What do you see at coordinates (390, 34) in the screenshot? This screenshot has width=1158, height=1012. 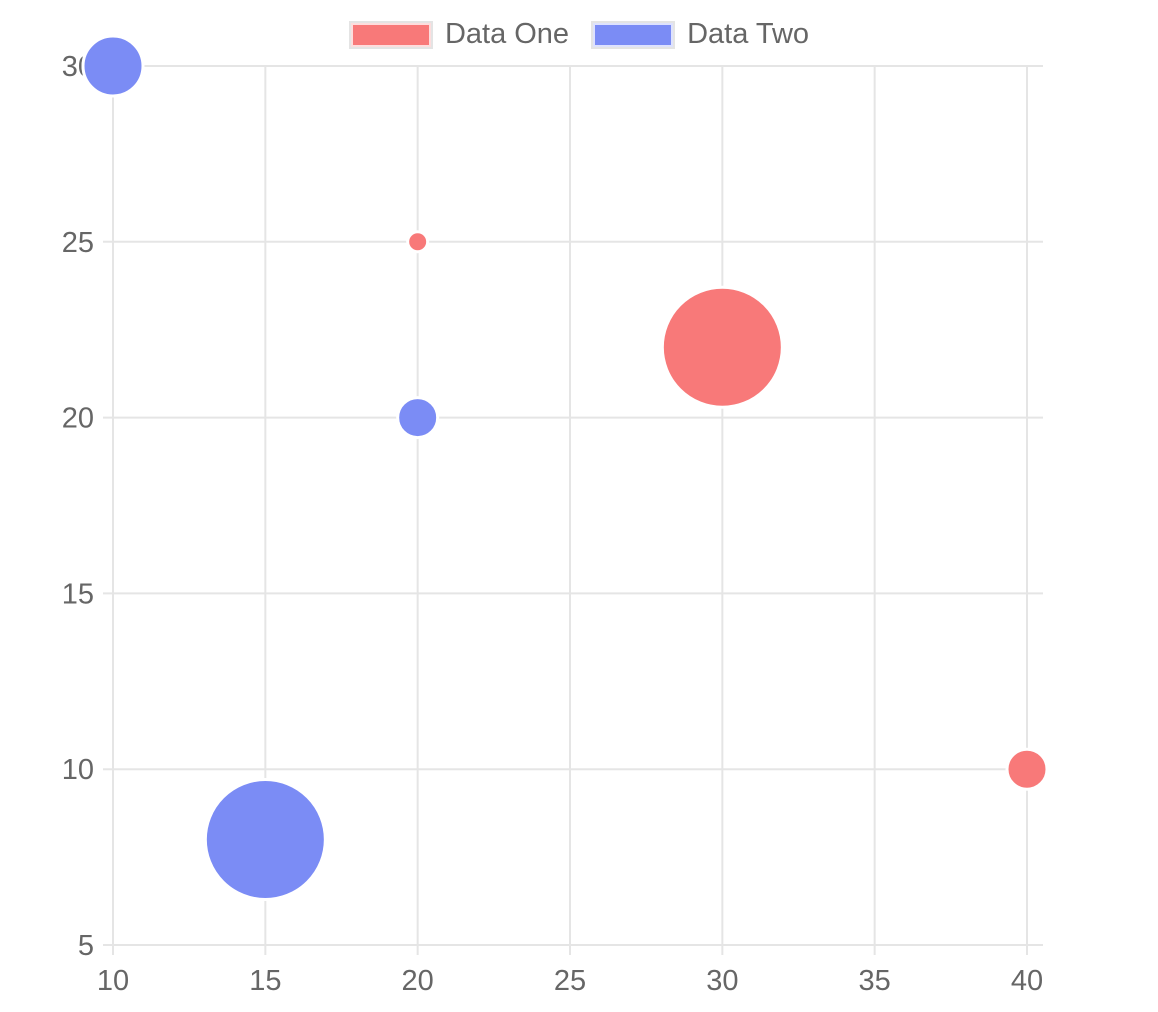 I see `legend-swatch-data-one` at bounding box center [390, 34].